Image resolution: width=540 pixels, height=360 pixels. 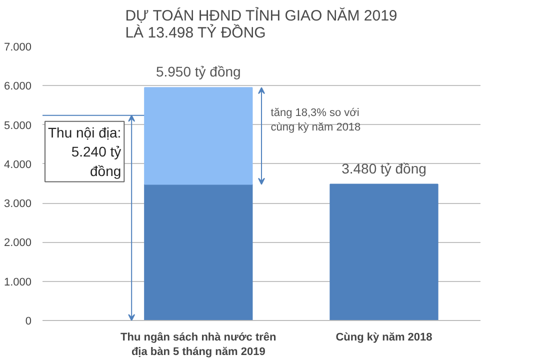 I want to click on x-tick-label: Thu ngân sách nhà nước trên địa bàn 5 tháng năm 2019, so click(x=198, y=345).